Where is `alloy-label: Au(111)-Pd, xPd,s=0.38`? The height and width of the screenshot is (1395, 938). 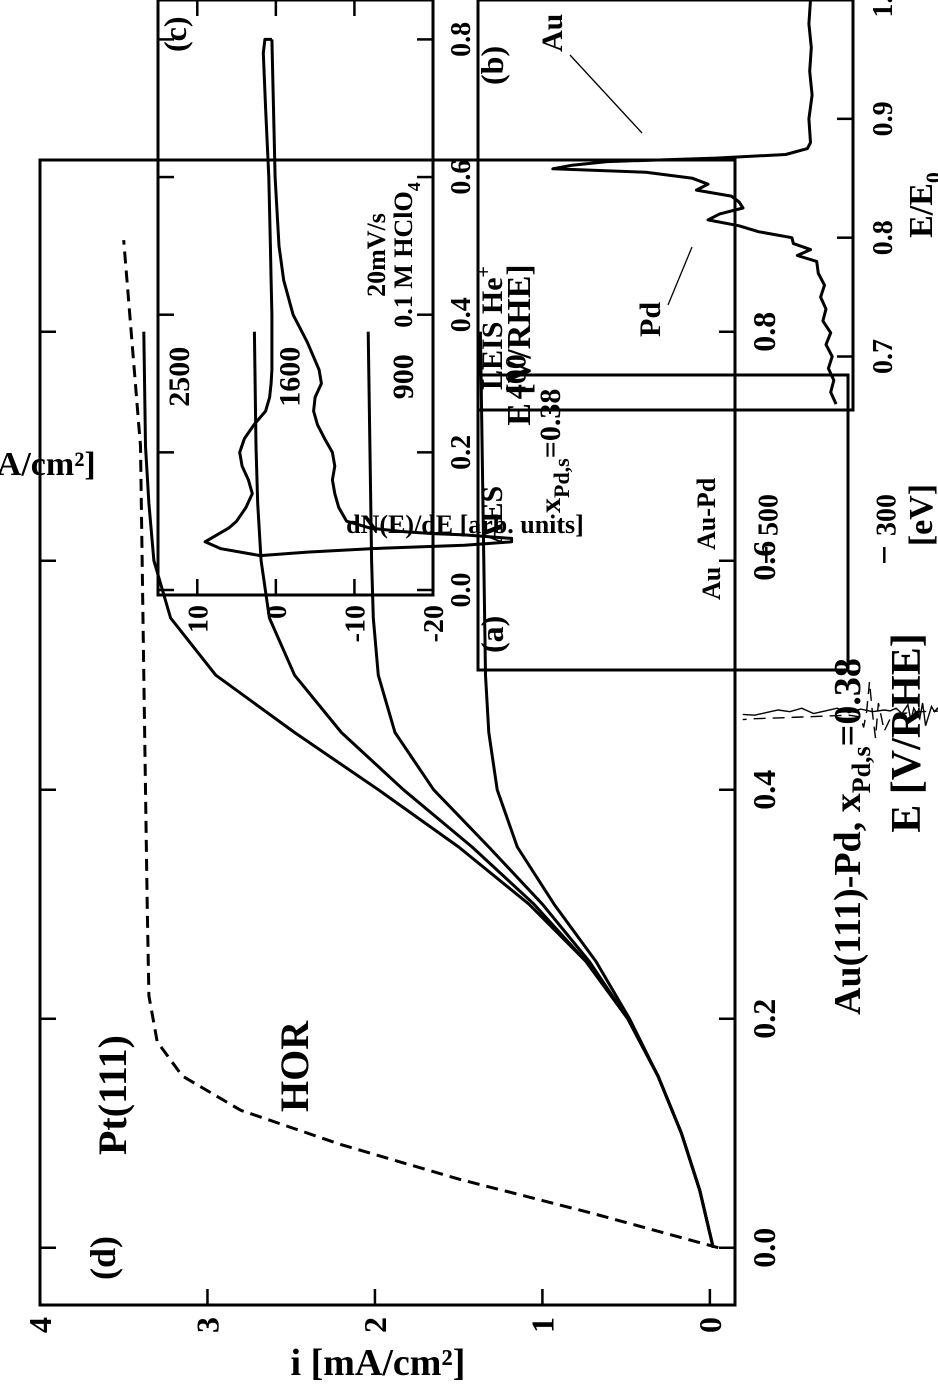 alloy-label: Au(111)-Pd, xPd,s=0.38 is located at coordinates (851, 836).